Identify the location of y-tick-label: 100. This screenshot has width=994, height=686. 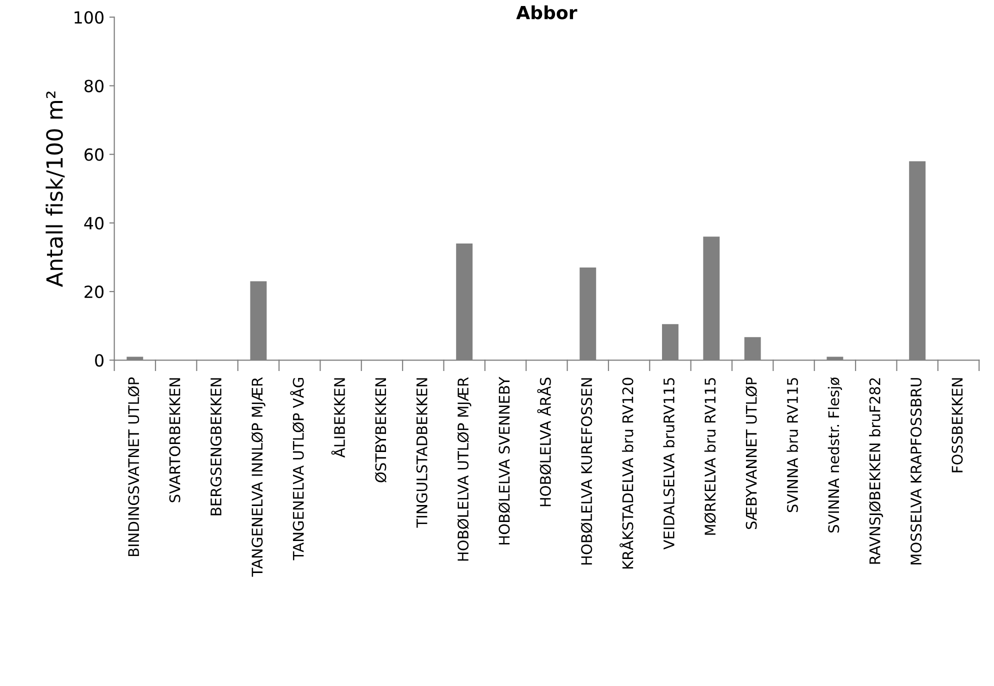
(89, 17).